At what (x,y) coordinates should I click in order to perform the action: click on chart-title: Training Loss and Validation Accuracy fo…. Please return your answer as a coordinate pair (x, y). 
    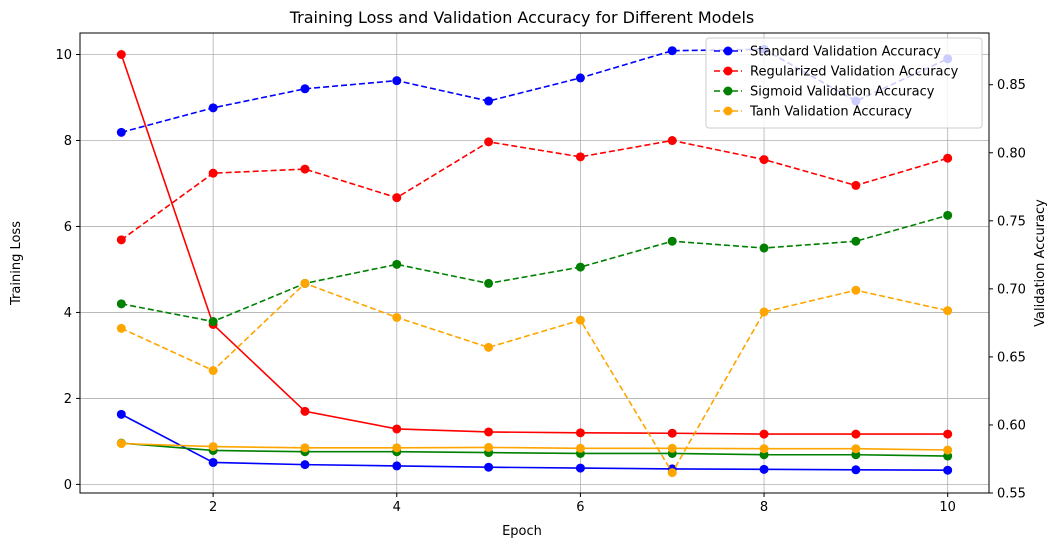
    Looking at the image, I should click on (521, 17).